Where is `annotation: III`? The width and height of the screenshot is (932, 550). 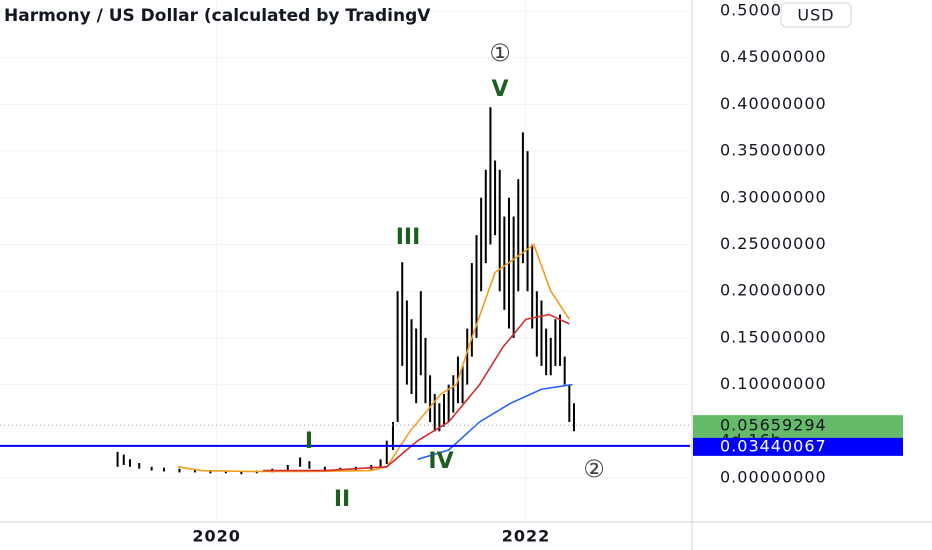
annotation: III is located at coordinates (408, 237).